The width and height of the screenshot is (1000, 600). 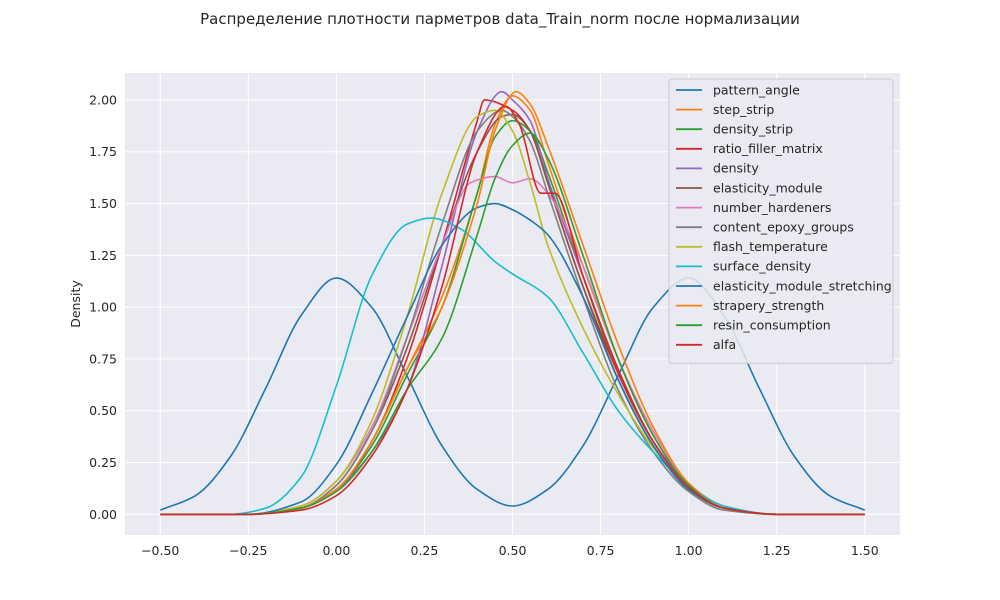 What do you see at coordinates (103, 514) in the screenshot?
I see `y-tick-label: 0.00` at bounding box center [103, 514].